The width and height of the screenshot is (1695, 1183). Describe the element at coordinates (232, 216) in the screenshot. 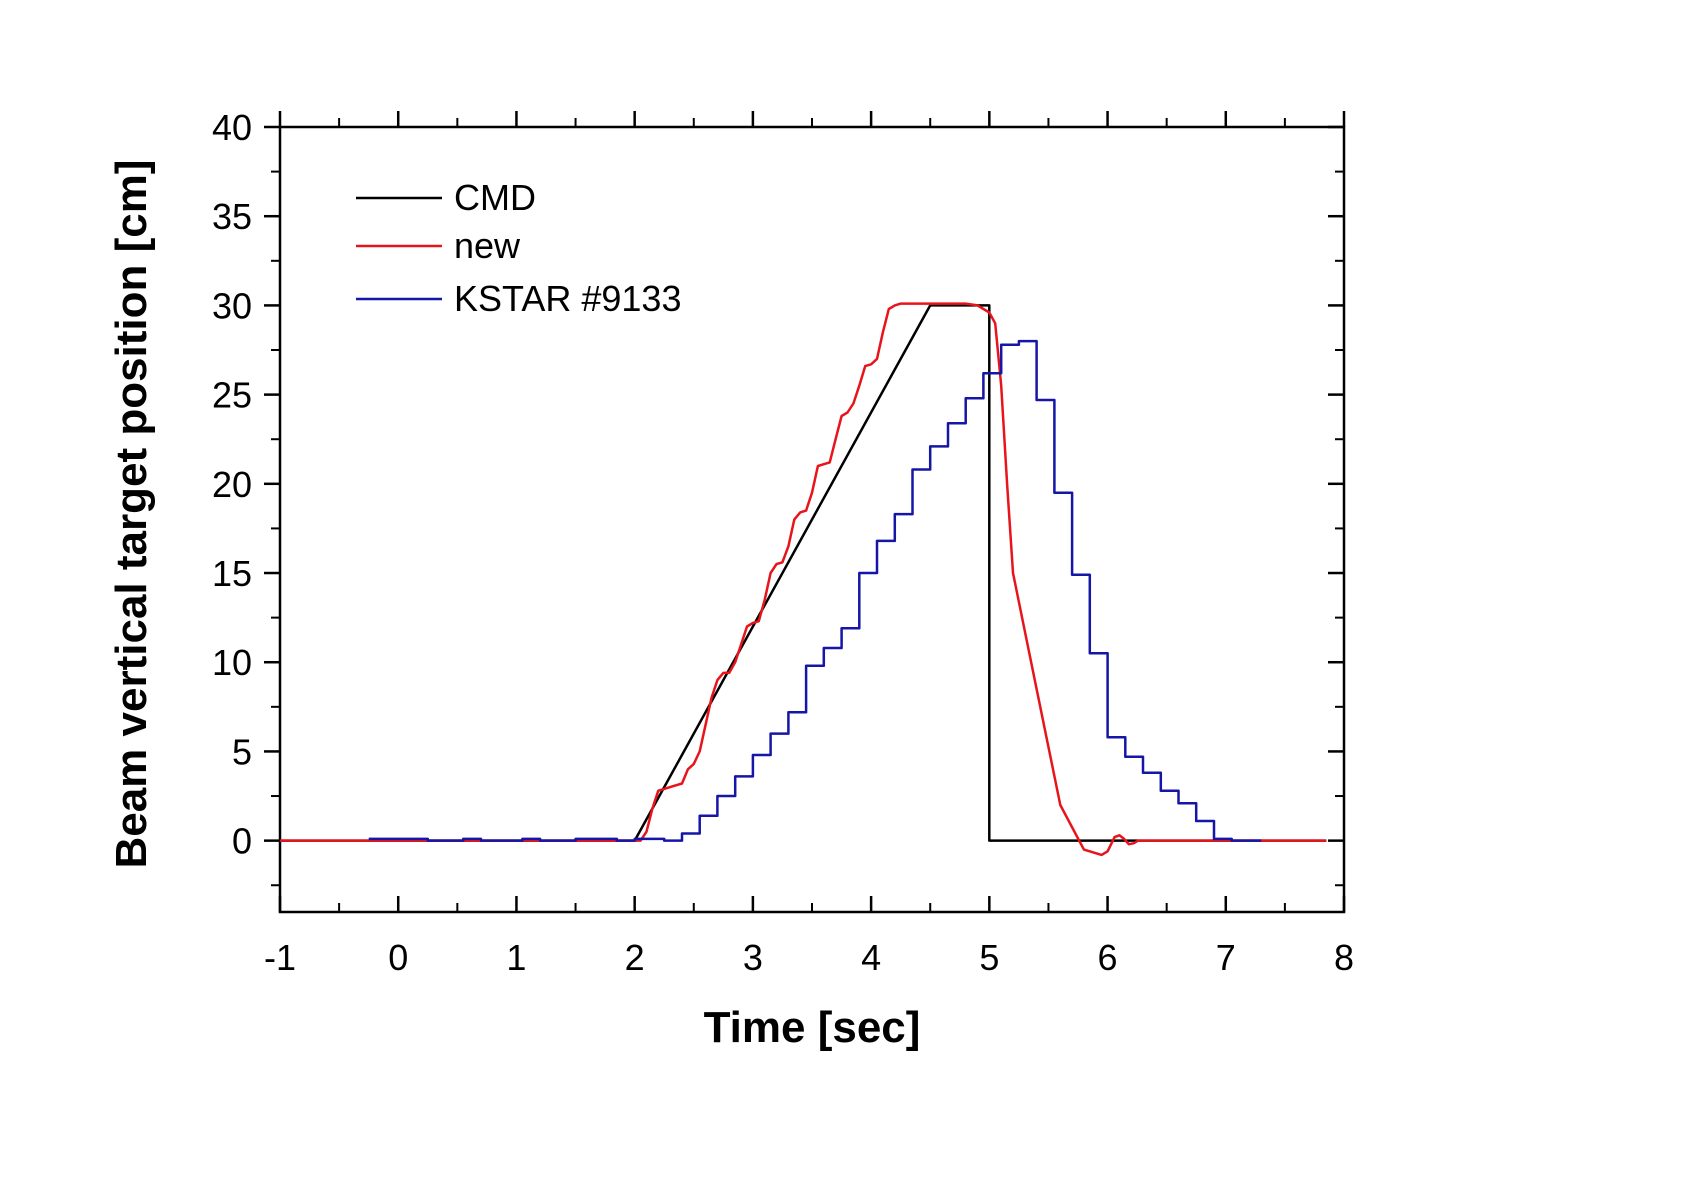

I see `y-tick-label: 35` at that location.